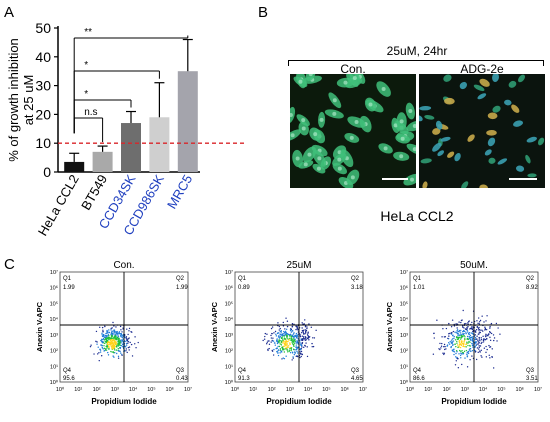  I want to click on y-tick-label: 10², so click(229, 352).